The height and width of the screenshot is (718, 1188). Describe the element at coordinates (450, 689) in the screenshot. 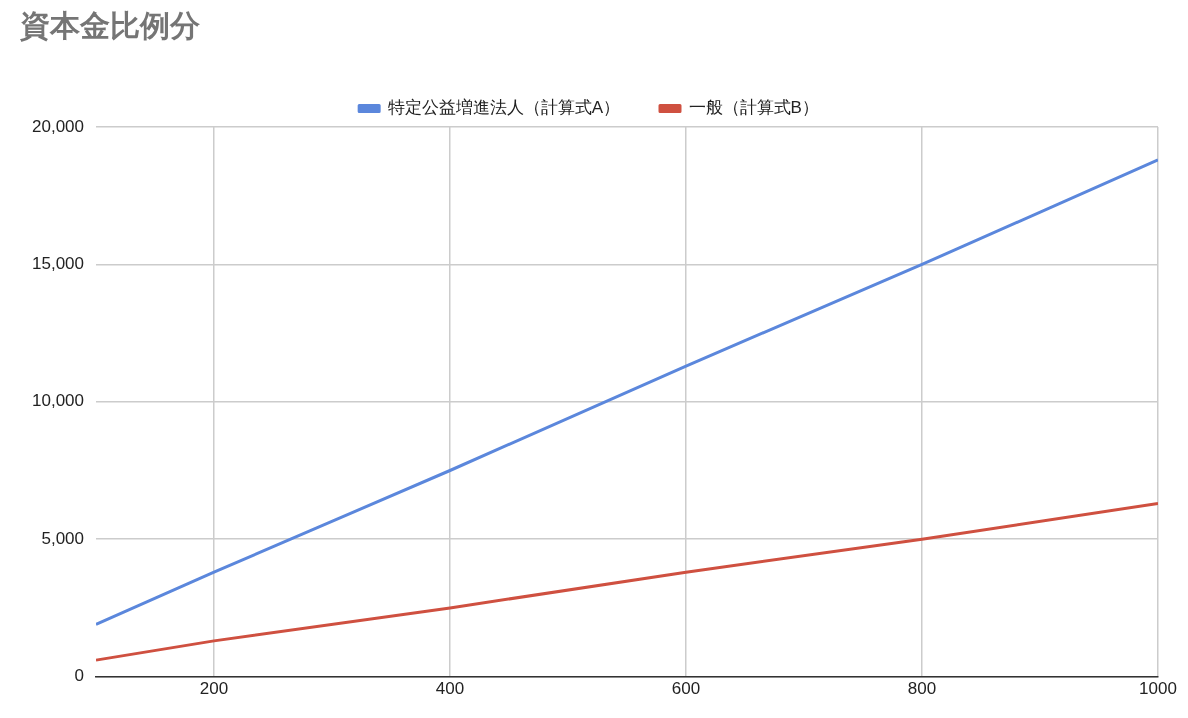

I see `x-tick-label: 400` at that location.